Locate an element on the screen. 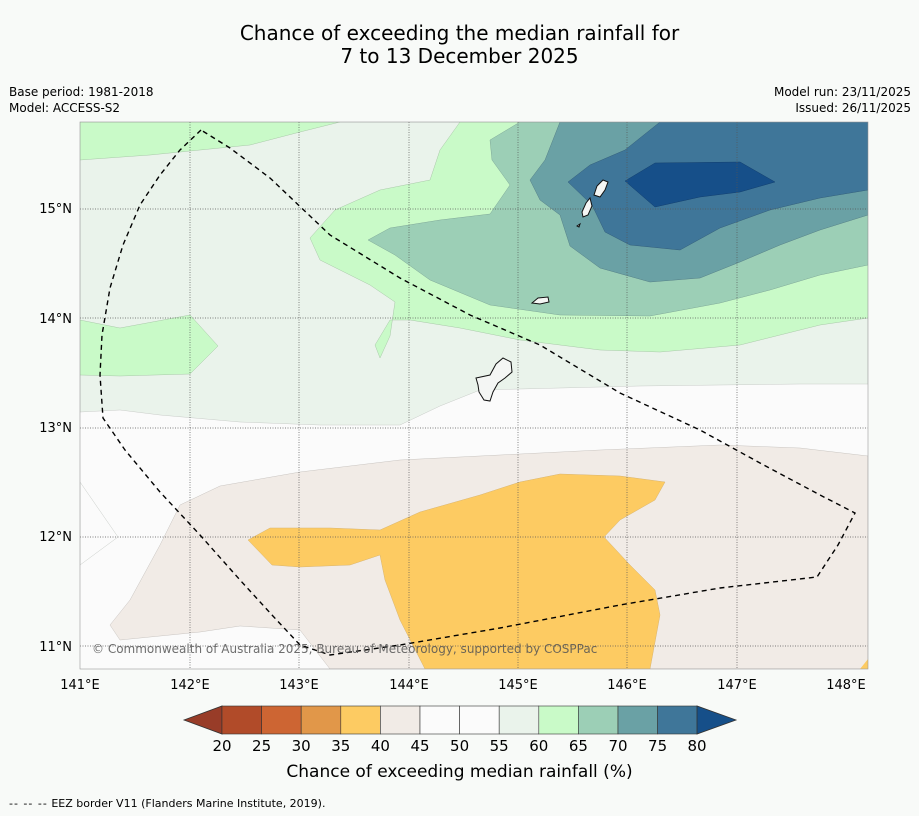 The width and height of the screenshot is (919, 816). lat-tick: 13°N is located at coordinates (55, 428).